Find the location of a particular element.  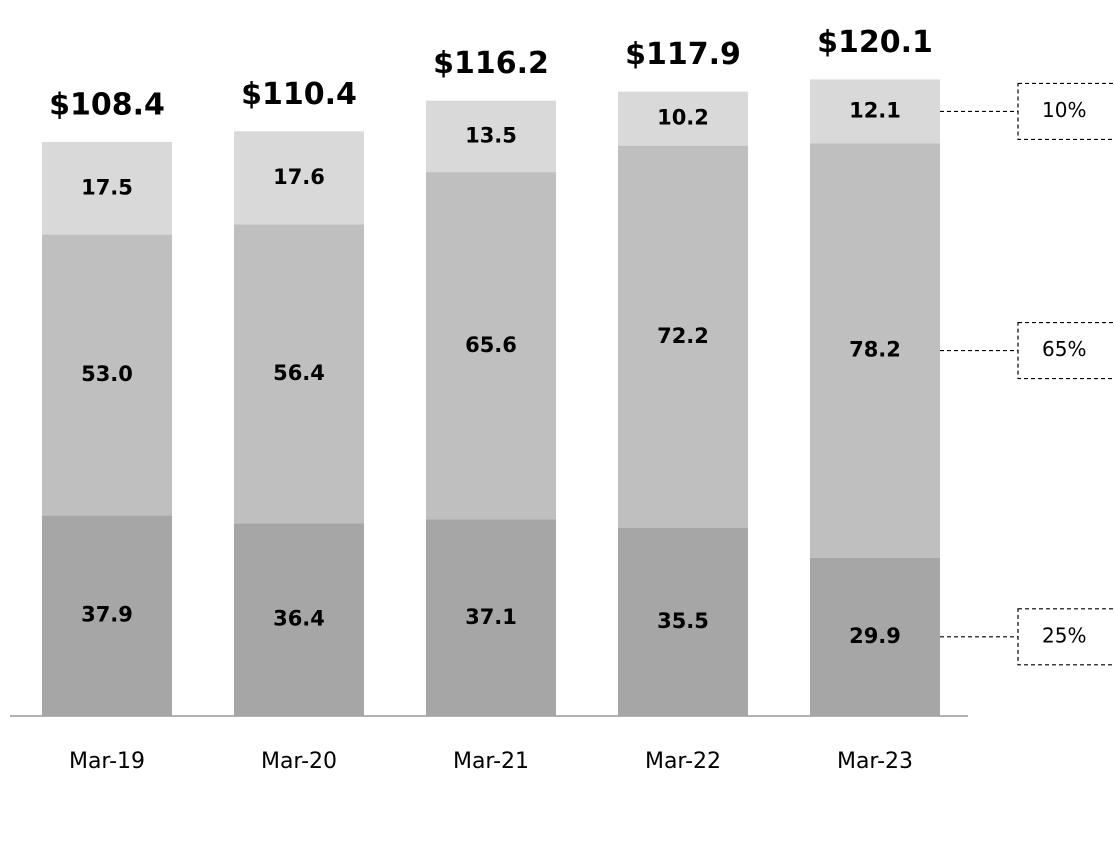

value-label: 36.4 is located at coordinates (299, 619).